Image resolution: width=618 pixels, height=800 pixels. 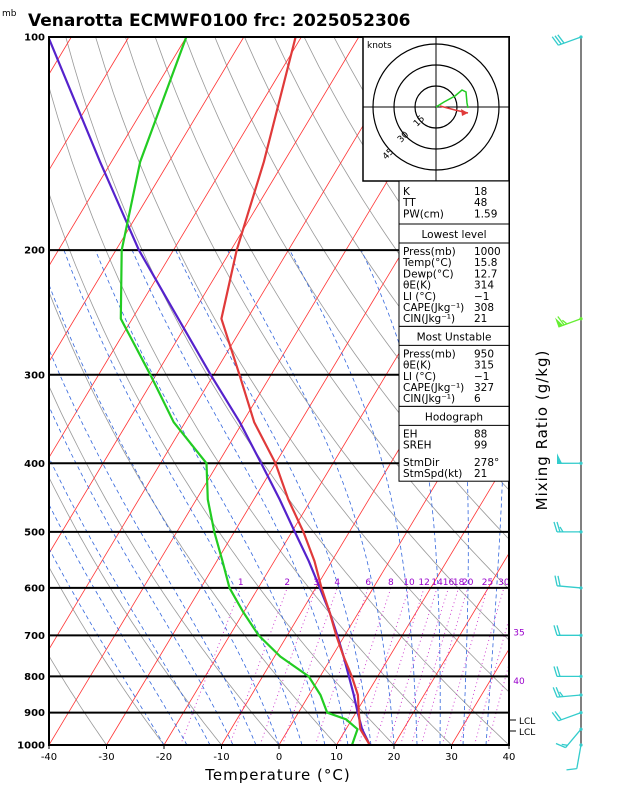 I want to click on hodograph-unit: knots, so click(x=379, y=46).